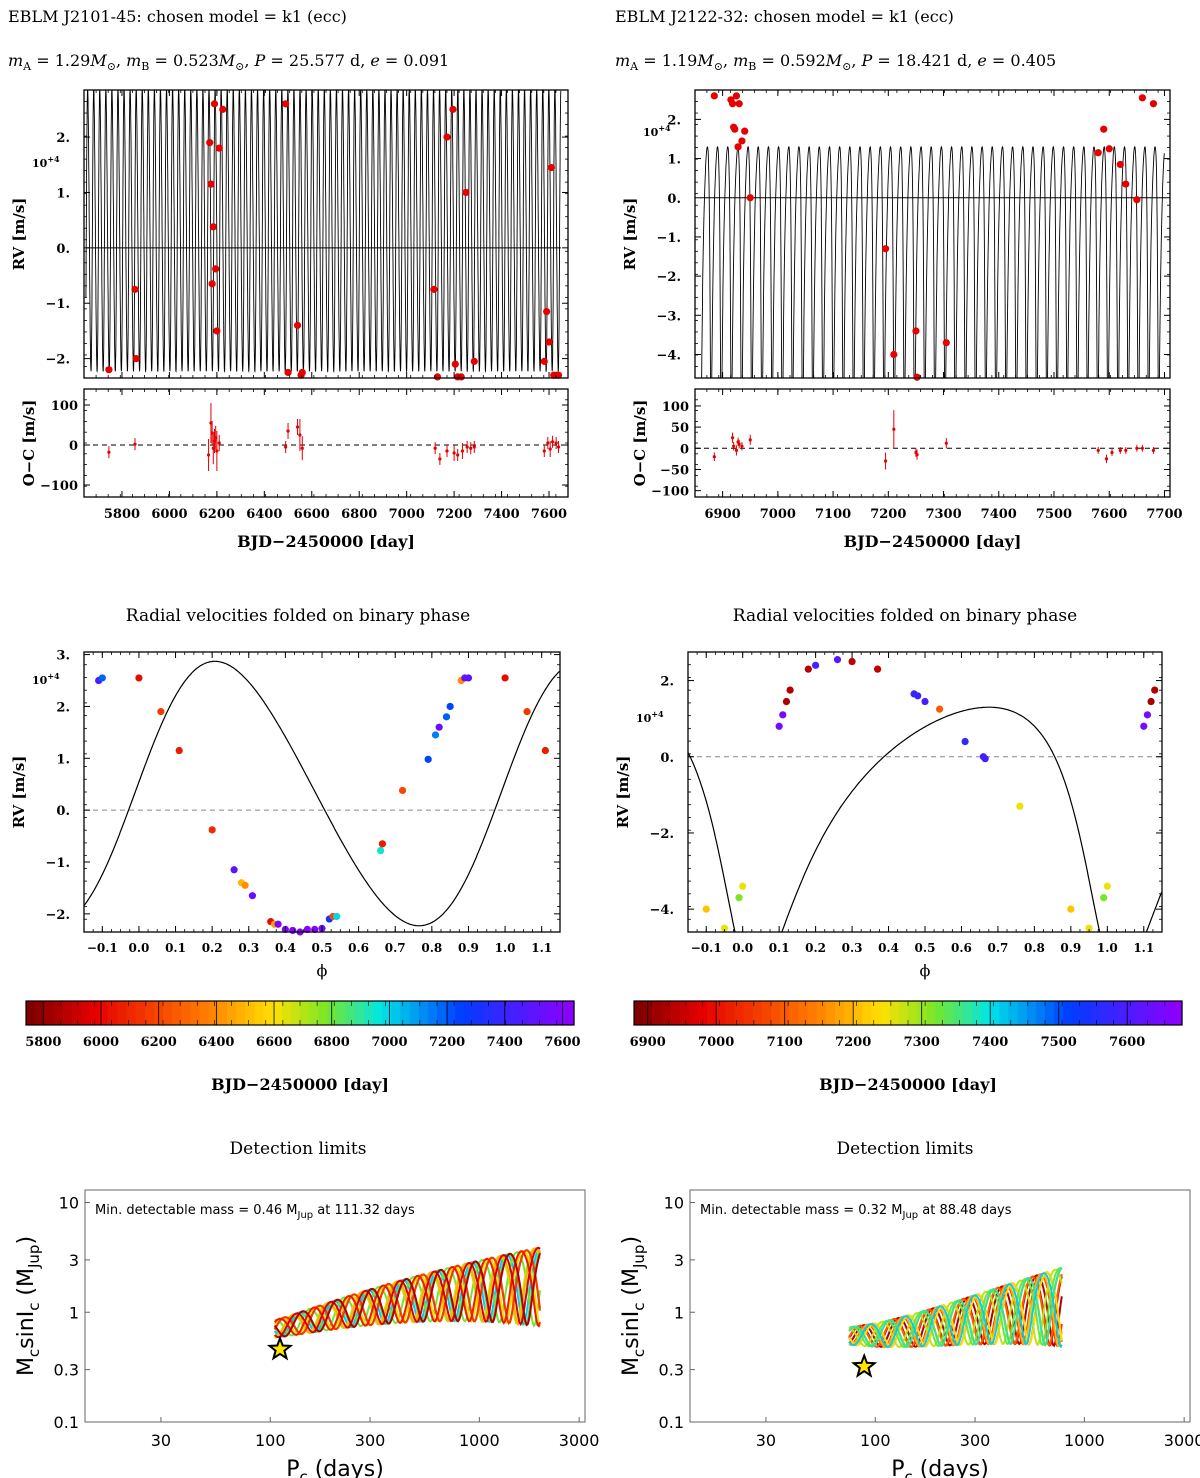  What do you see at coordinates (19, 234) in the screenshot?
I see `y-axis-label: RV [m/s]` at bounding box center [19, 234].